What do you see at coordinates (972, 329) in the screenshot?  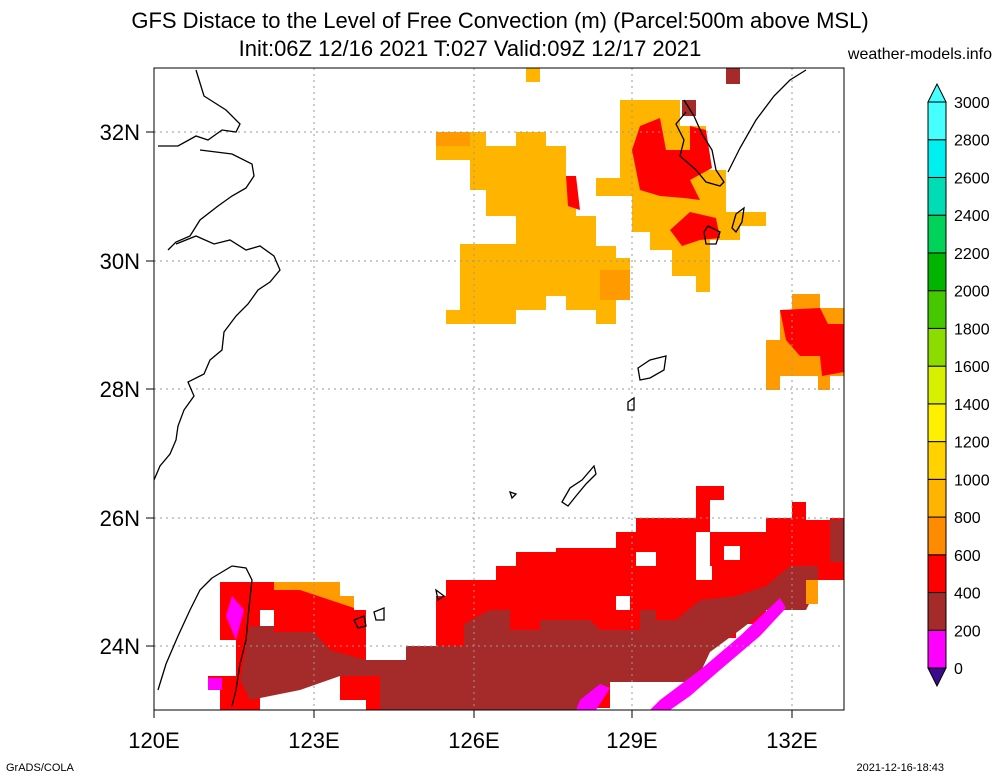 I see `colorbar-label: 1800` at bounding box center [972, 329].